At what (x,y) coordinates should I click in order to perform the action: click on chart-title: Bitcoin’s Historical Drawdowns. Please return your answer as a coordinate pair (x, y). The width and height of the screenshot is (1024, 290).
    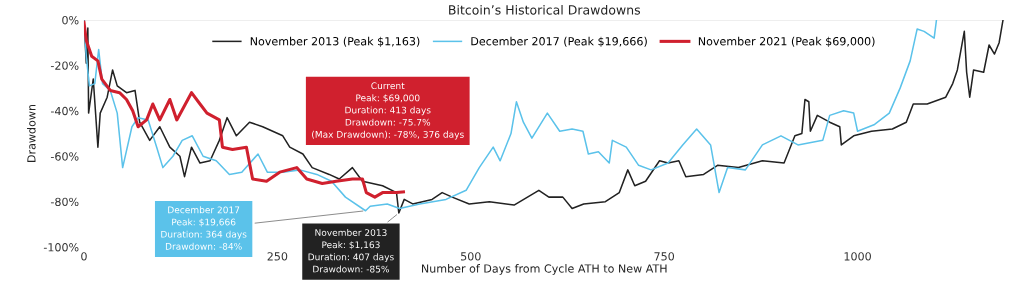
    Looking at the image, I should click on (545, 9).